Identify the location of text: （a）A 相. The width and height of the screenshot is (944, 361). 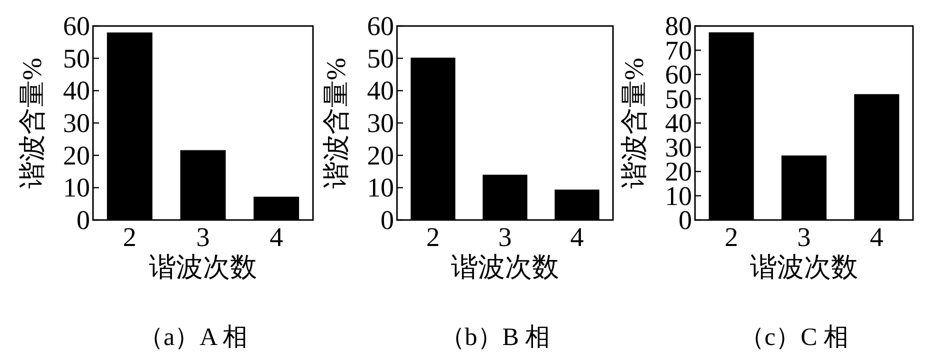
(193, 337).